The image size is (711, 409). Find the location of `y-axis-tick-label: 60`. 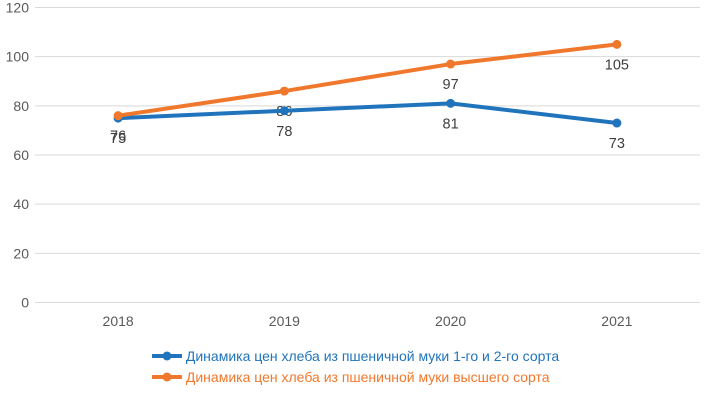

y-axis-tick-label: 60 is located at coordinates (21, 155).